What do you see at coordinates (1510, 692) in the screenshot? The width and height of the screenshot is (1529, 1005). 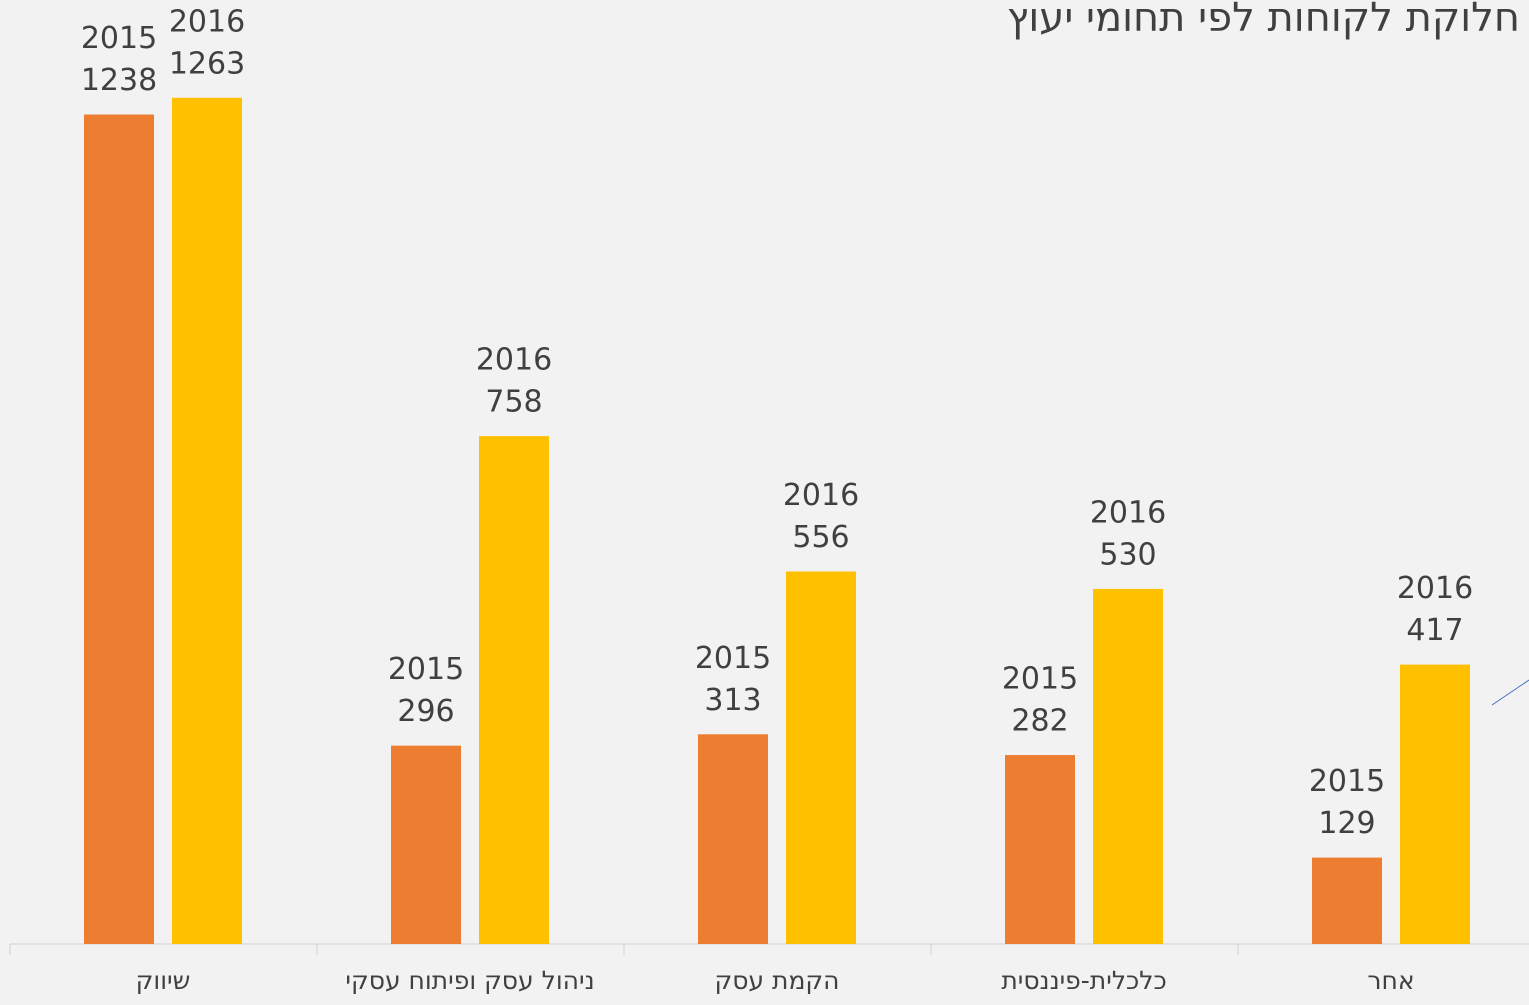 I see `decoration-line` at bounding box center [1510, 692].